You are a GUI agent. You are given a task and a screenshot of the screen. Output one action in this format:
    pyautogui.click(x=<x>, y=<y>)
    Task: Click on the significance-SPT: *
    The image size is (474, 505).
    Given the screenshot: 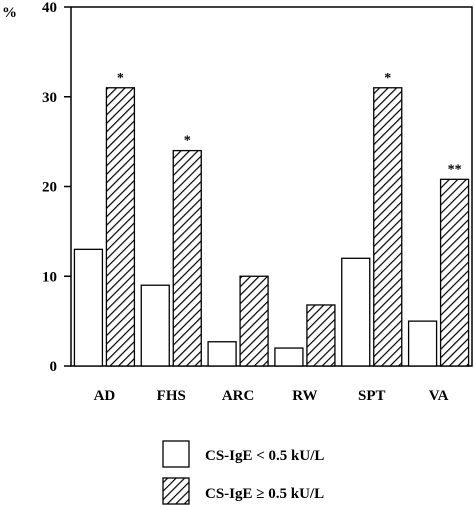 What is the action you would take?
    pyautogui.click(x=387, y=78)
    